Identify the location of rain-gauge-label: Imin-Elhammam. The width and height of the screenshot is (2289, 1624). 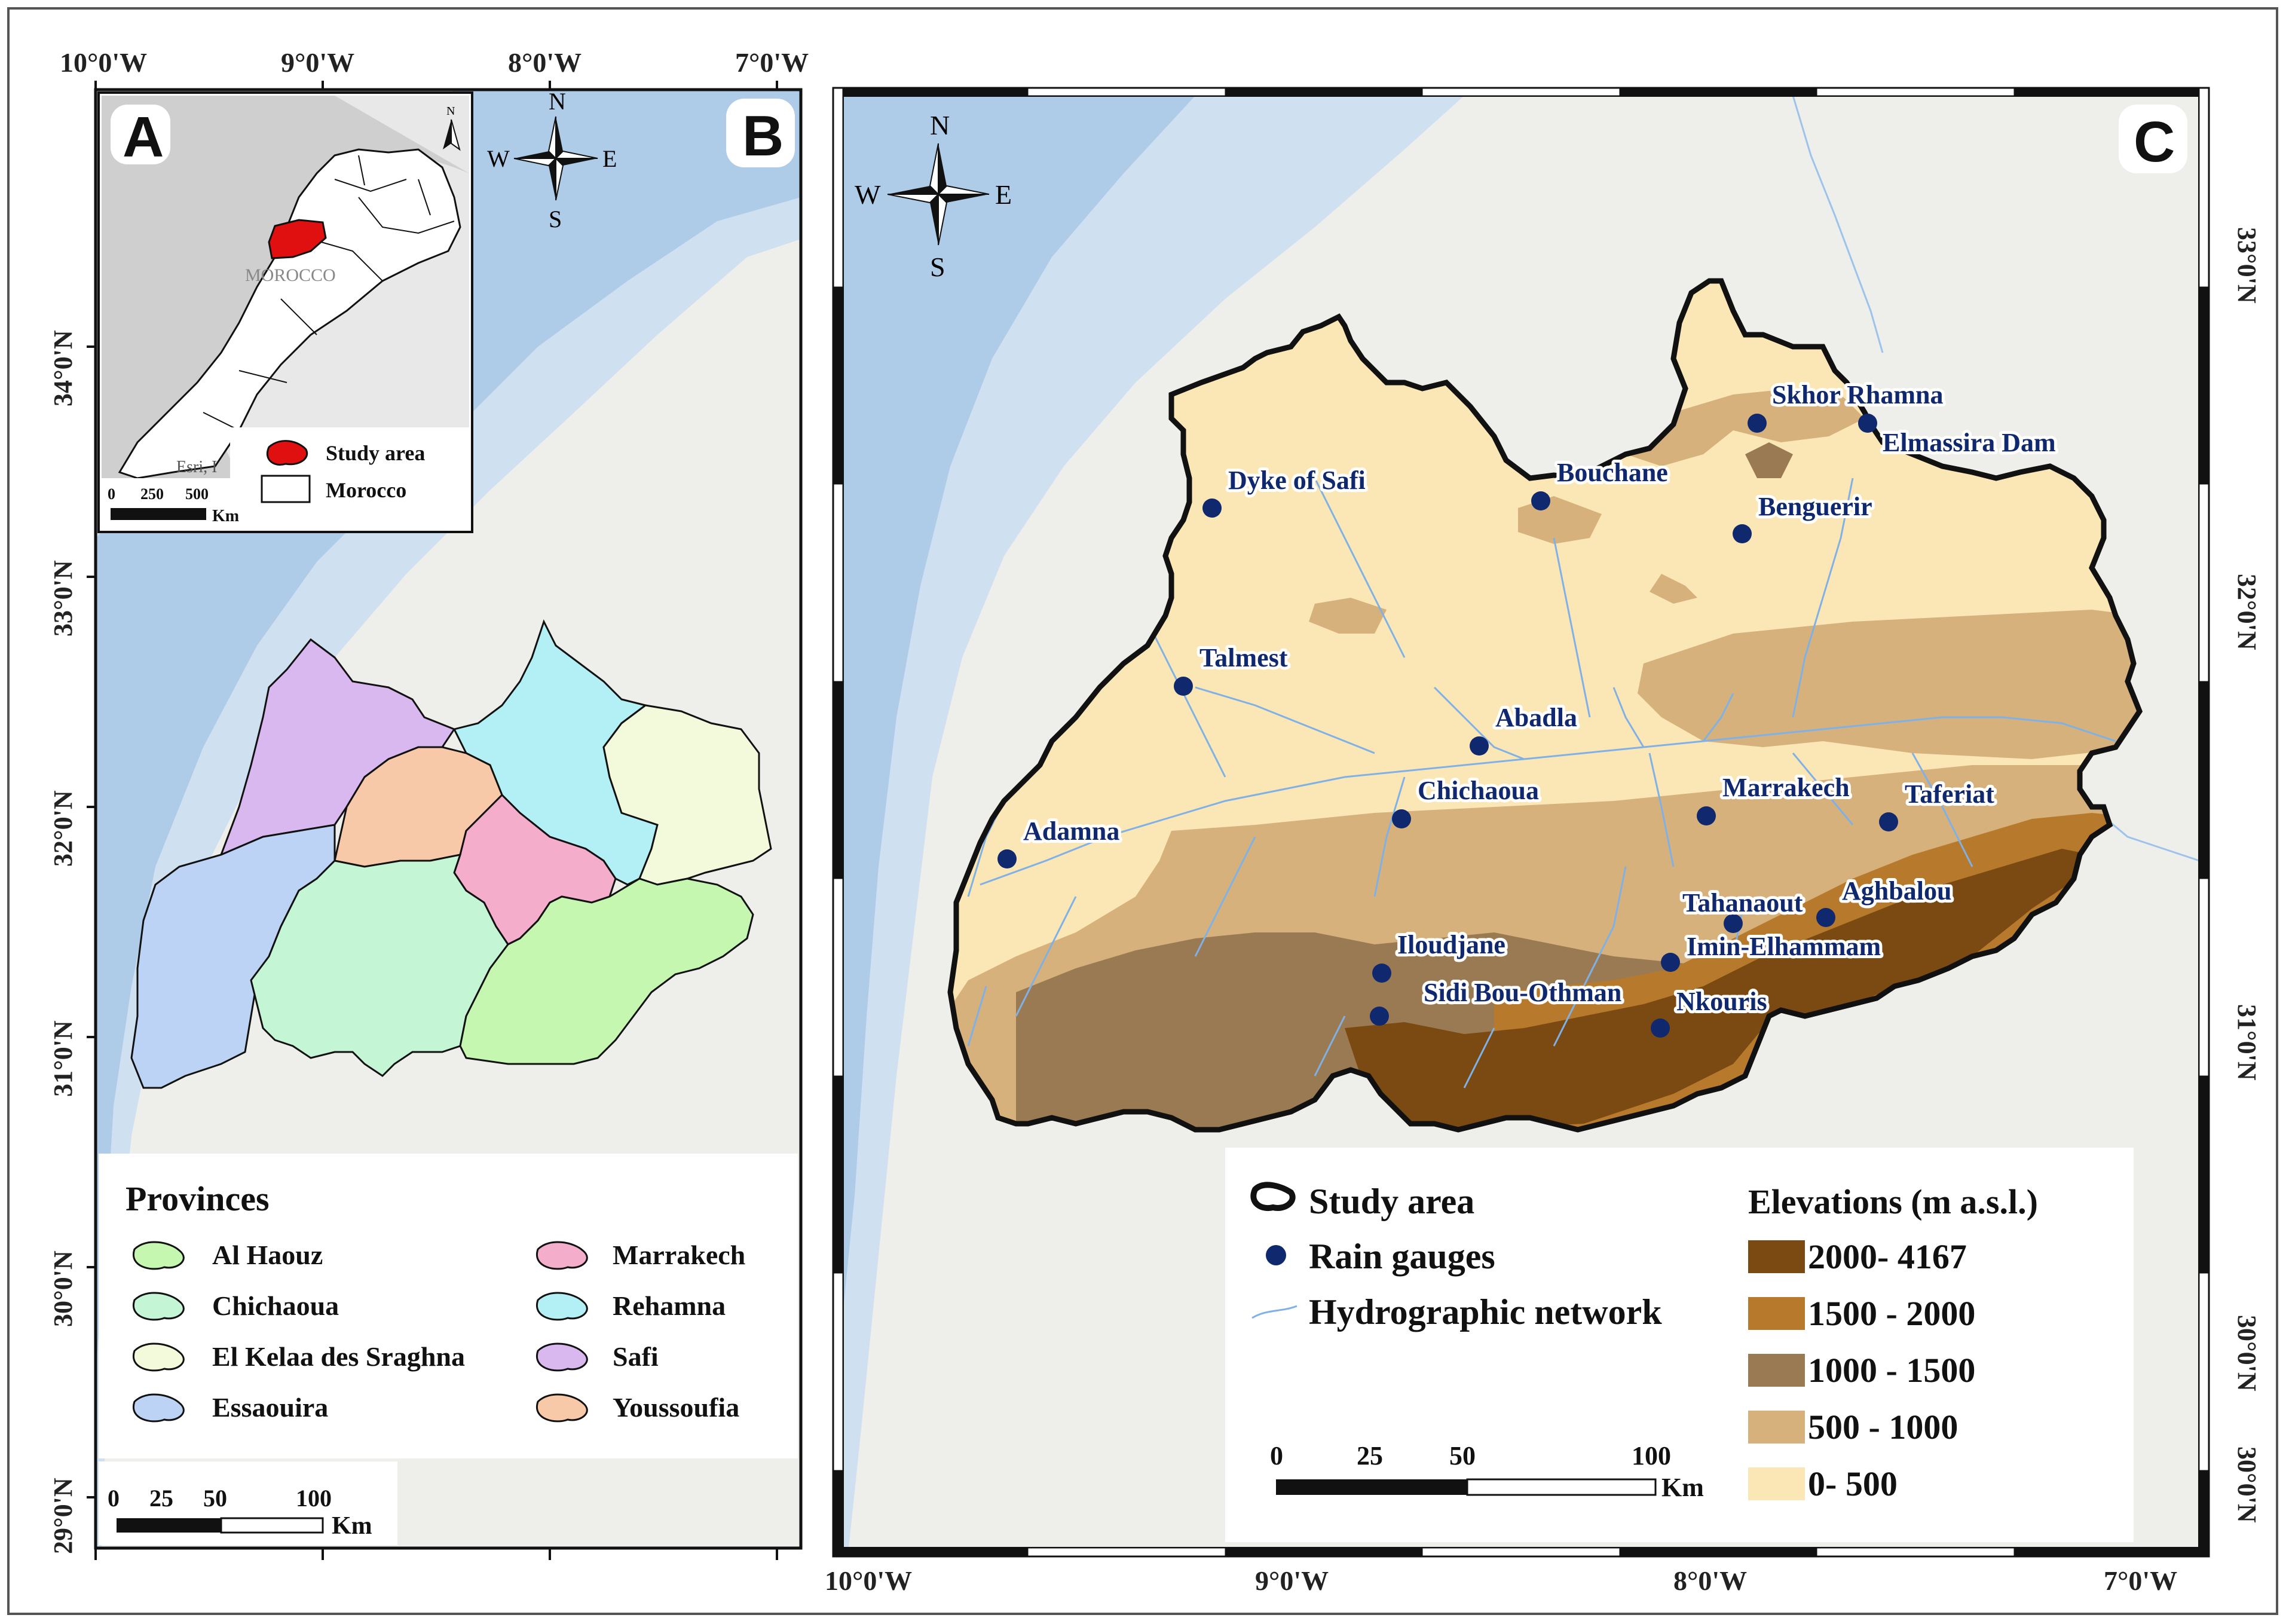
(1784, 946).